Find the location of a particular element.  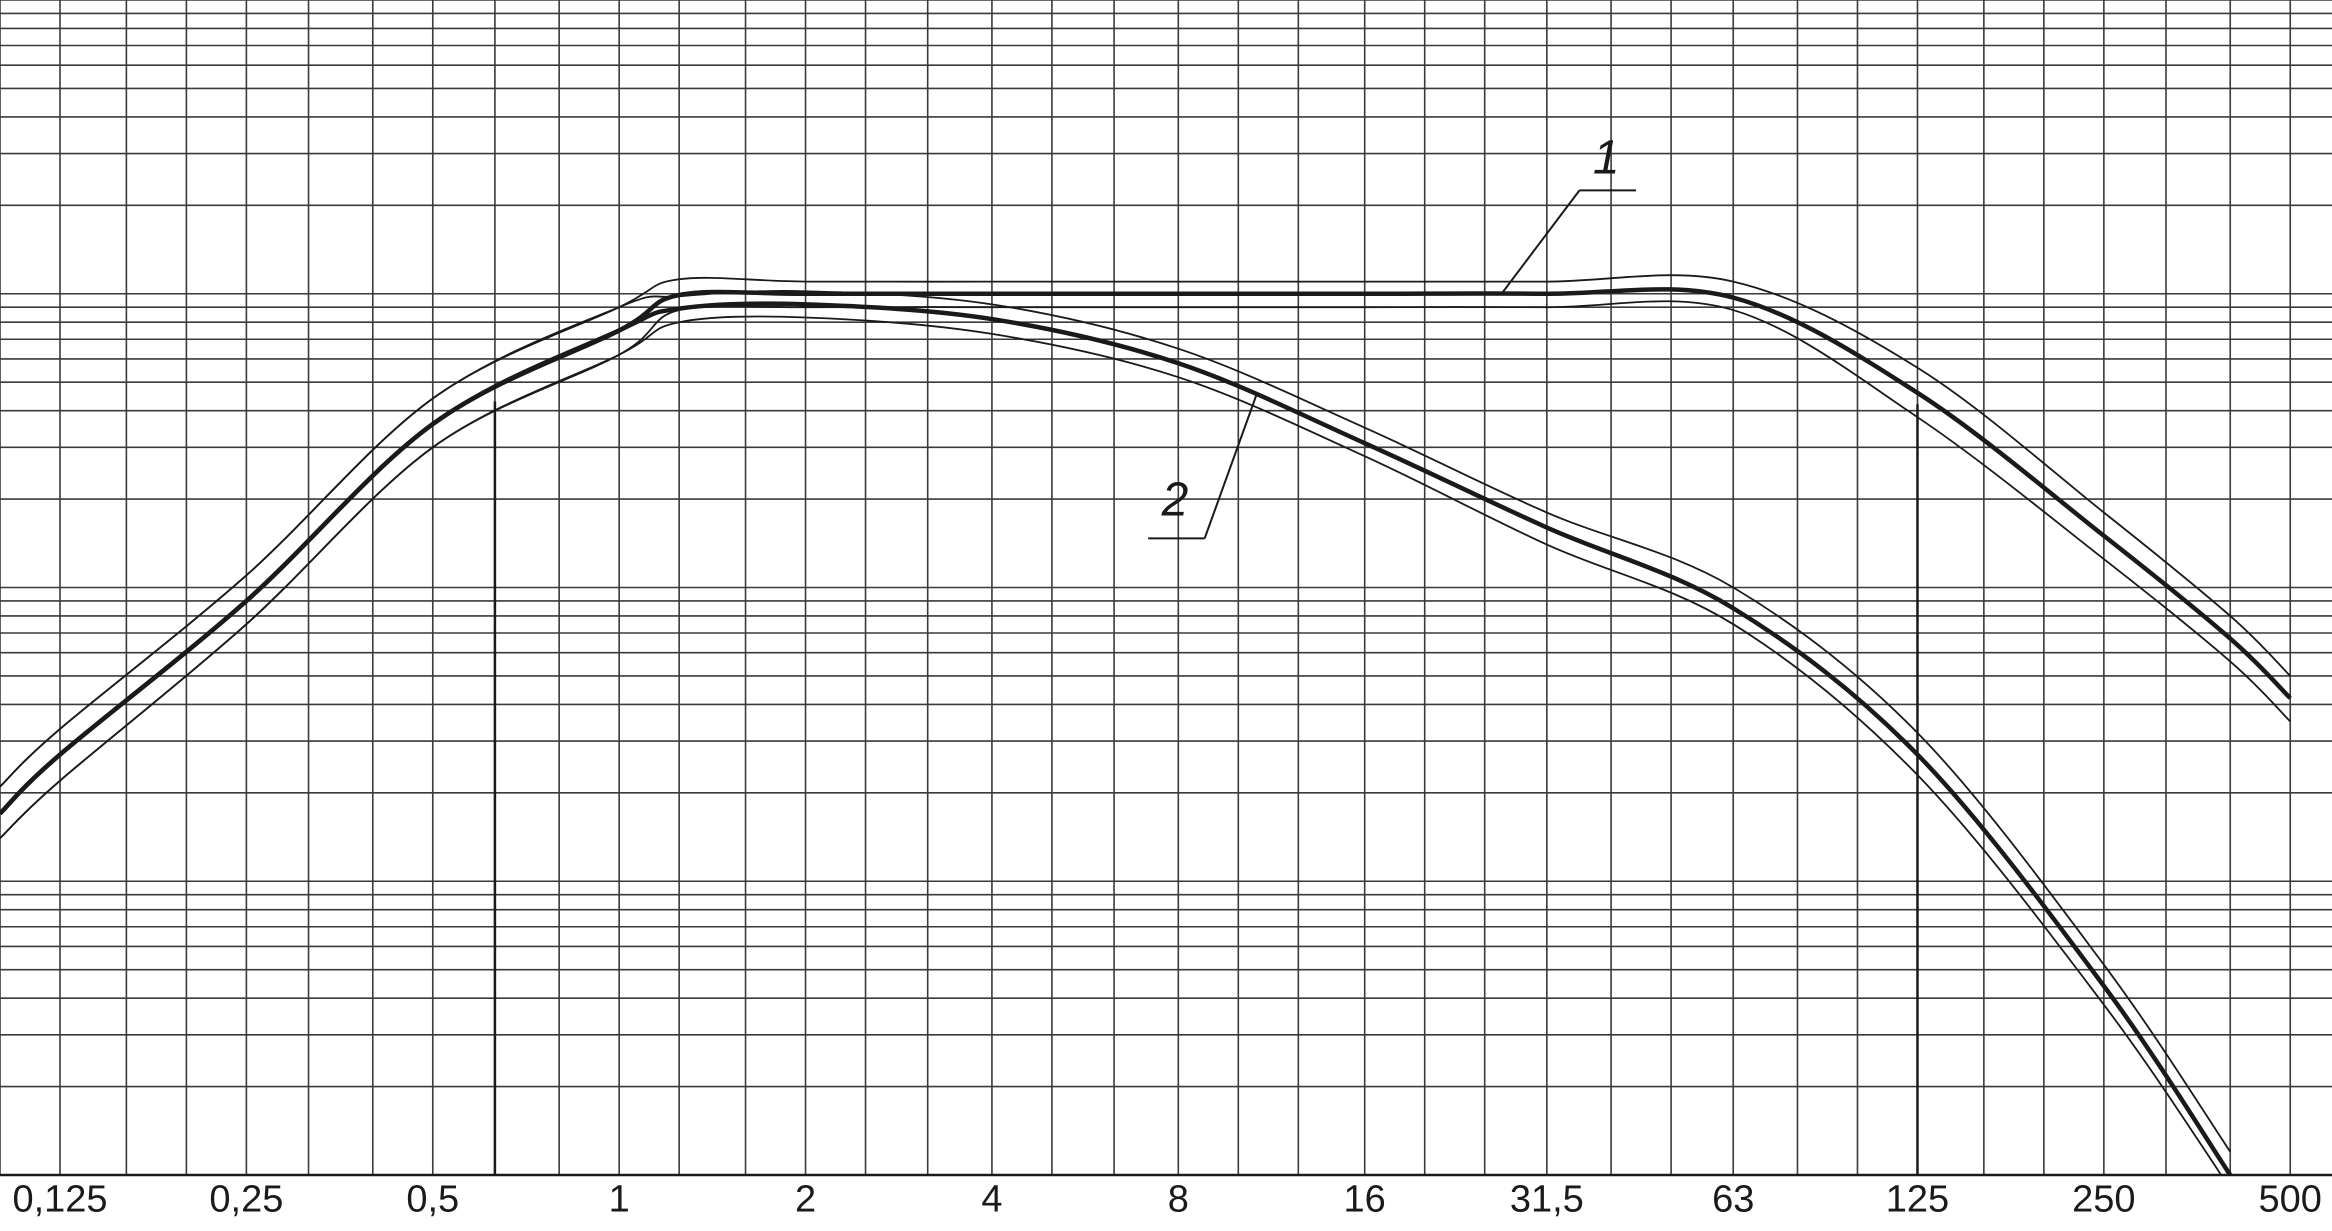

x-tick-label: 8 is located at coordinates (1178, 1200).